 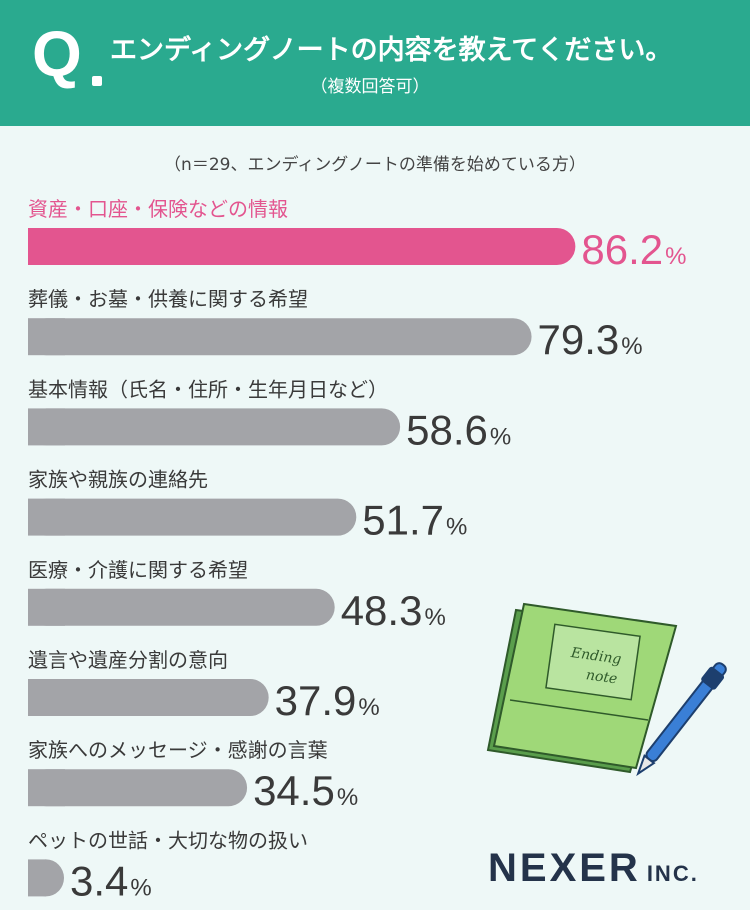 What do you see at coordinates (564, 868) in the screenshot?
I see `logo-main: NEXER` at bounding box center [564, 868].